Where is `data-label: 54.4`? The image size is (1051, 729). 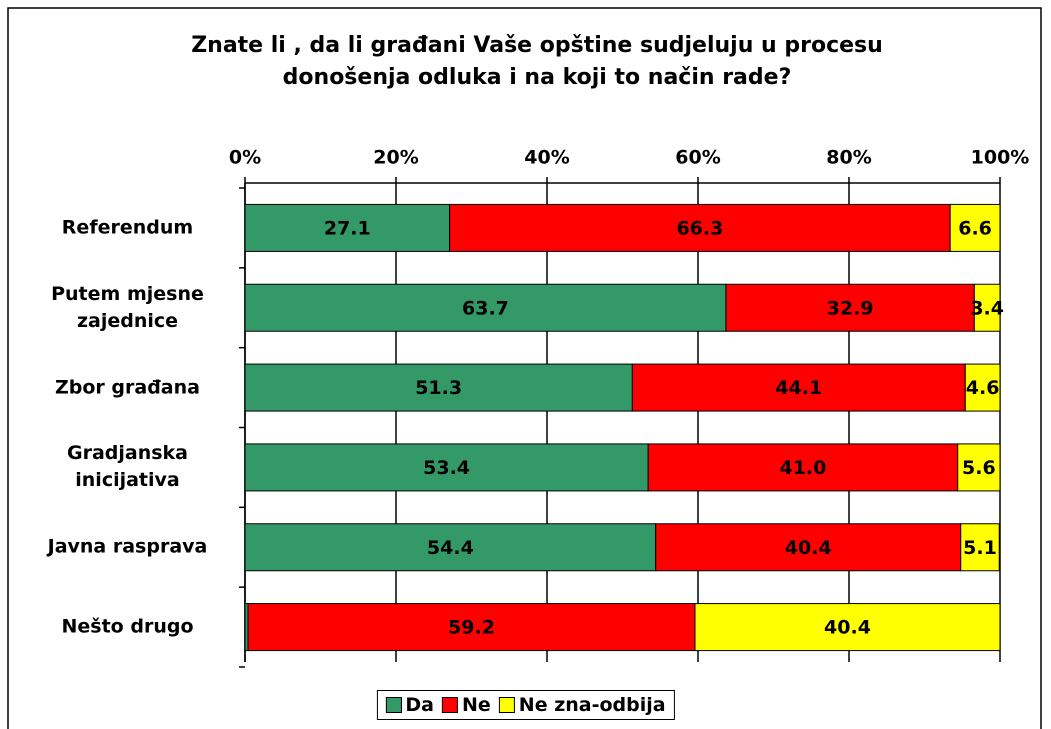 data-label: 54.4 is located at coordinates (450, 548).